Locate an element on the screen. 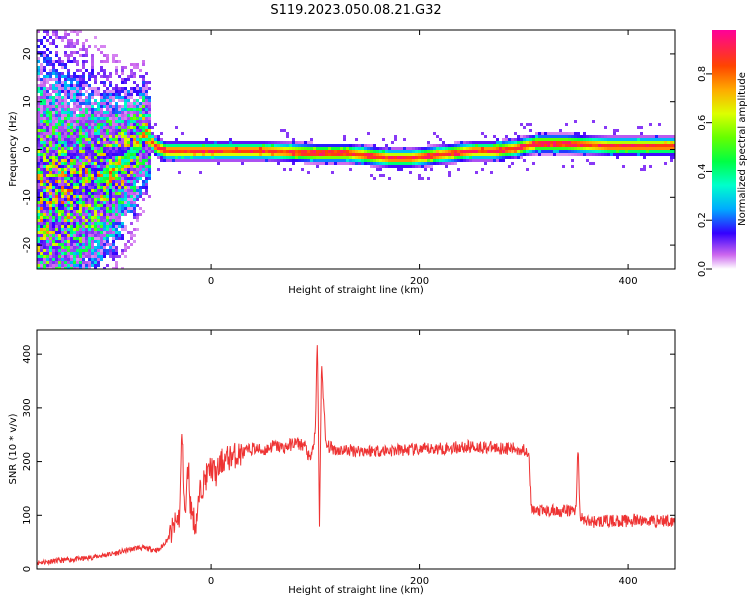 The height and width of the screenshot is (600, 750). snr-ytick-label: 0 is located at coordinates (27, 569).